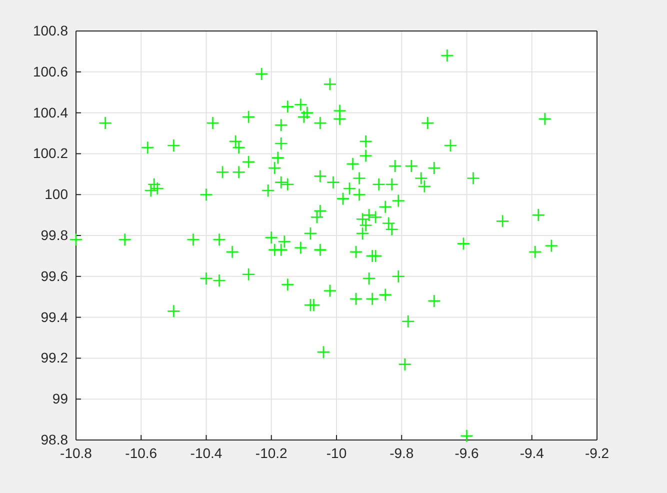 The image size is (667, 493). I want to click on y-tick-label: 100.4, so click(50, 112).